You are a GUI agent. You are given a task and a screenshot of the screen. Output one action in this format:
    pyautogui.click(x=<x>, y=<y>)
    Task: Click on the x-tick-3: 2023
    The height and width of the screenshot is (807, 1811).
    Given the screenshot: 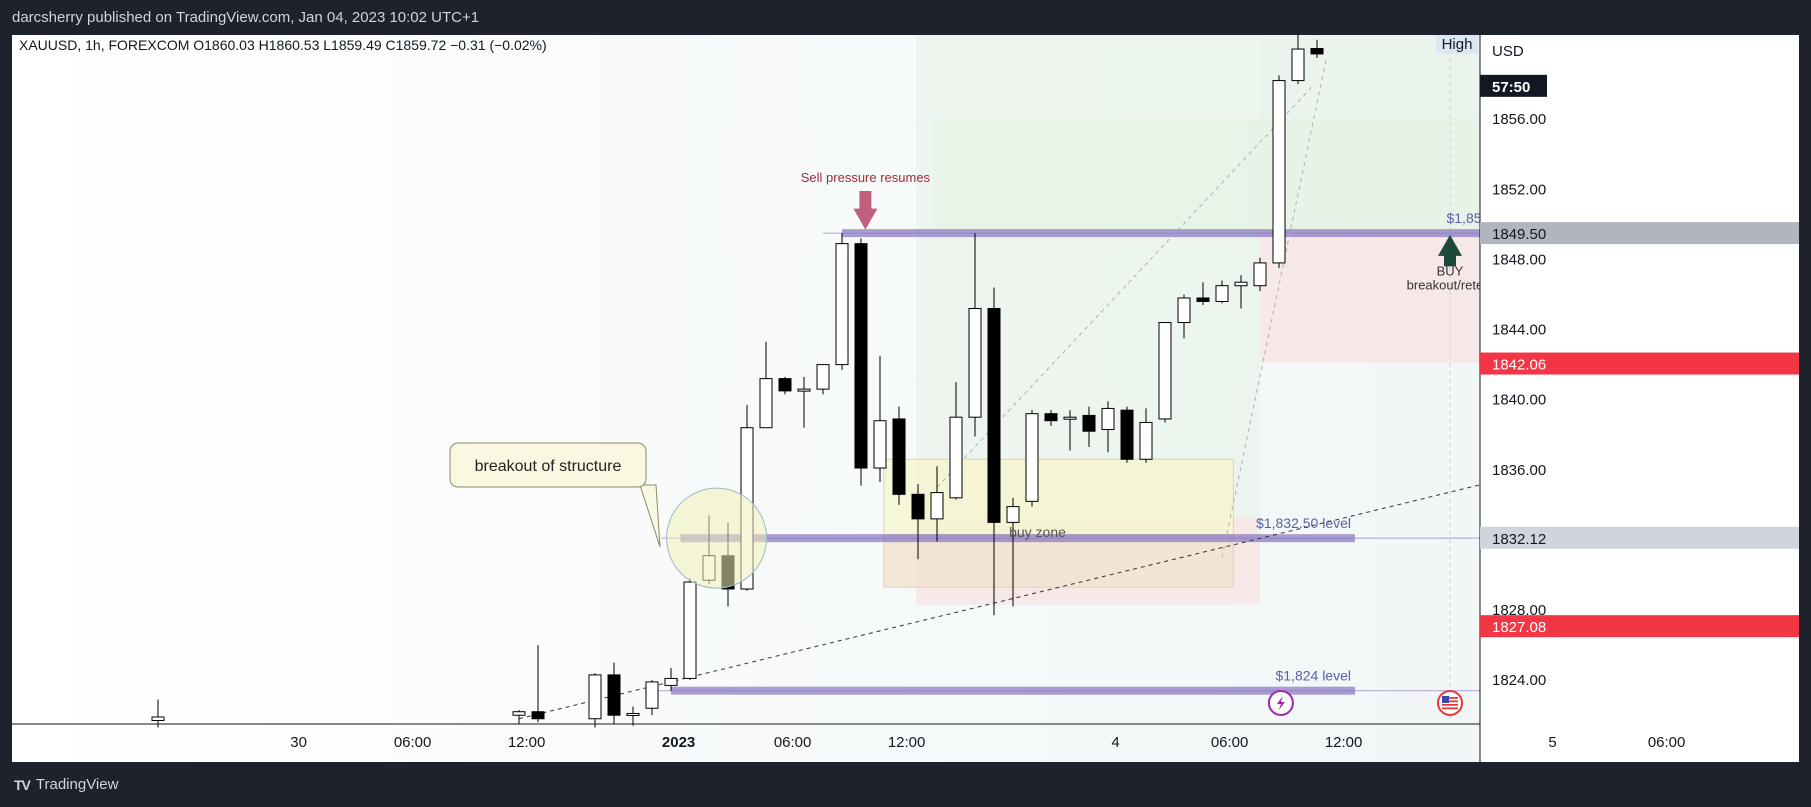 What is the action you would take?
    pyautogui.click(x=678, y=742)
    